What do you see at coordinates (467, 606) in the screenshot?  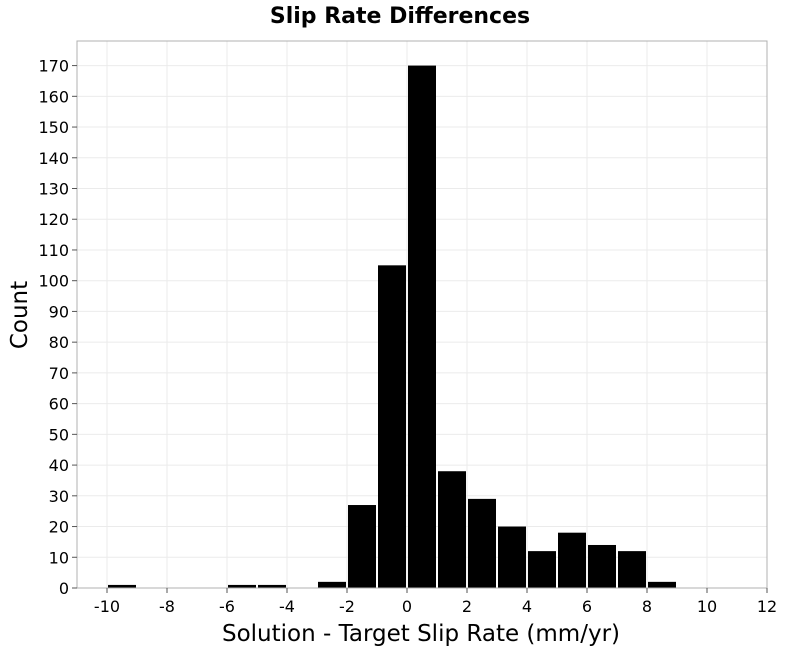 I see `x-tick-label: 2` at bounding box center [467, 606].